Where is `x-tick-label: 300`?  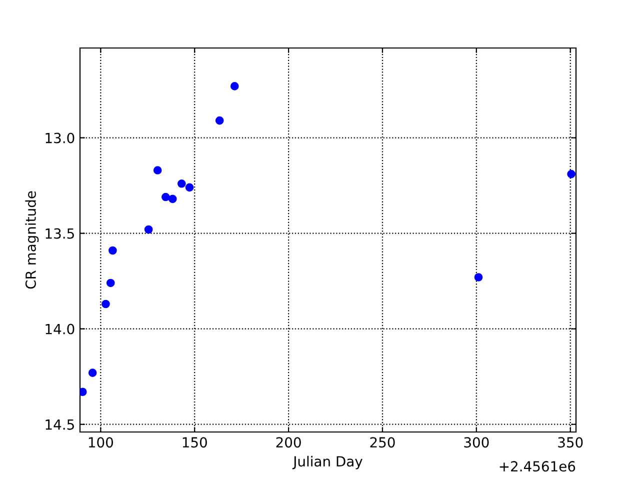 x-tick-label: 300 is located at coordinates (476, 442).